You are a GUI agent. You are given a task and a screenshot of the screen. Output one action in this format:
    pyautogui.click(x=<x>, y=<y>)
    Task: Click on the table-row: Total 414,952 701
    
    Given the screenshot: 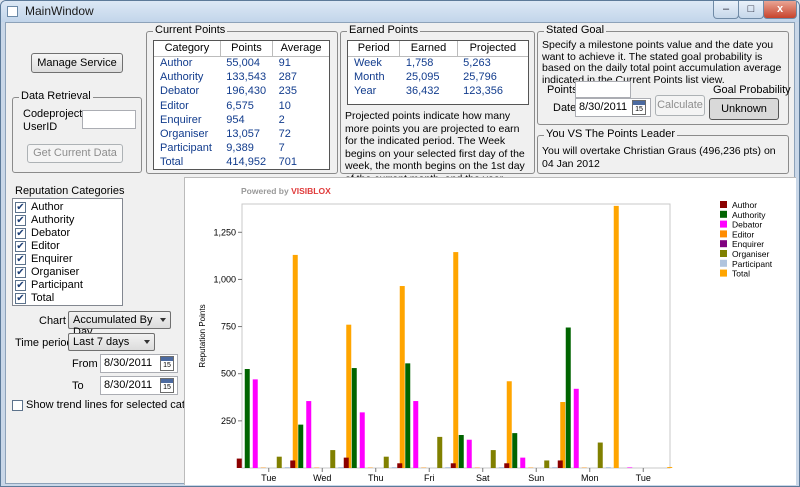 What is the action you would take?
    pyautogui.click(x=241, y=162)
    